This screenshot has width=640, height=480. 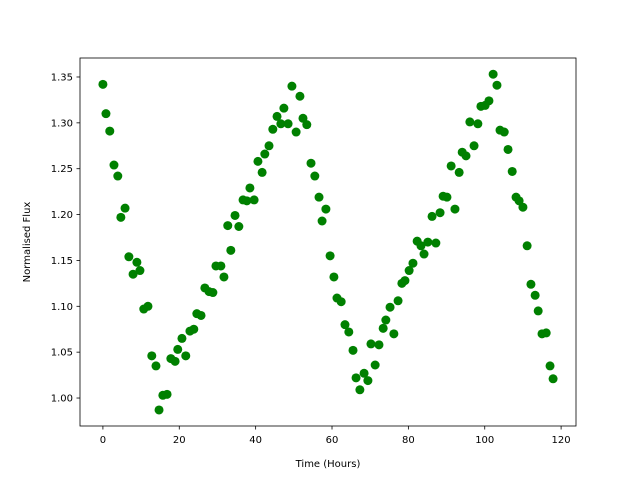 I want to click on y-tick-label: 1.25, so click(x=62, y=169).